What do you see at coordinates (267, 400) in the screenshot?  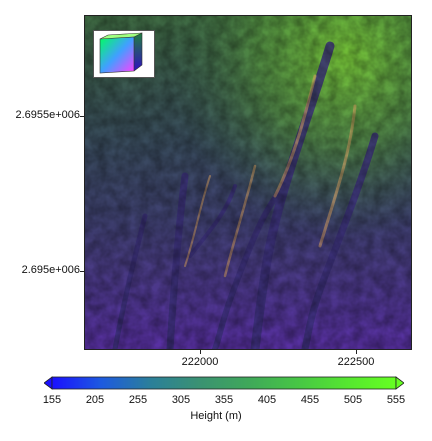 I see `colorbar-tick-label: 405` at bounding box center [267, 400].